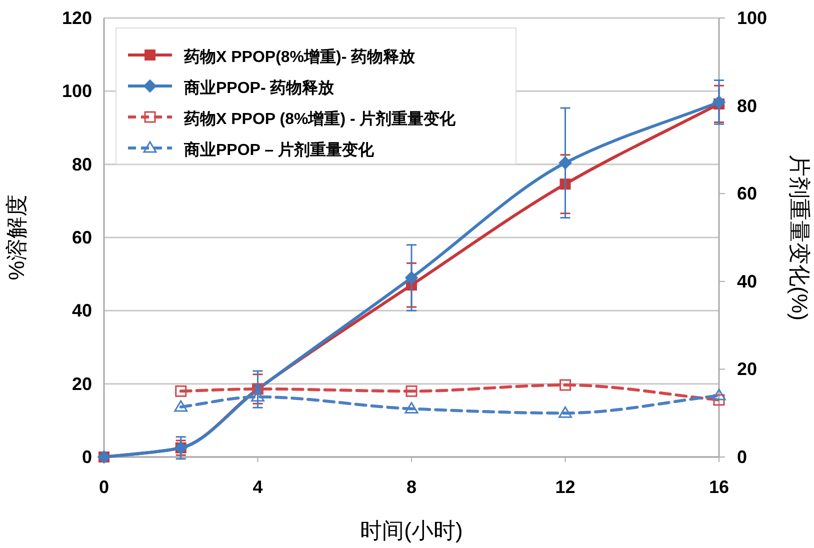  I want to click on y2-tick-label: 0, so click(742, 457).